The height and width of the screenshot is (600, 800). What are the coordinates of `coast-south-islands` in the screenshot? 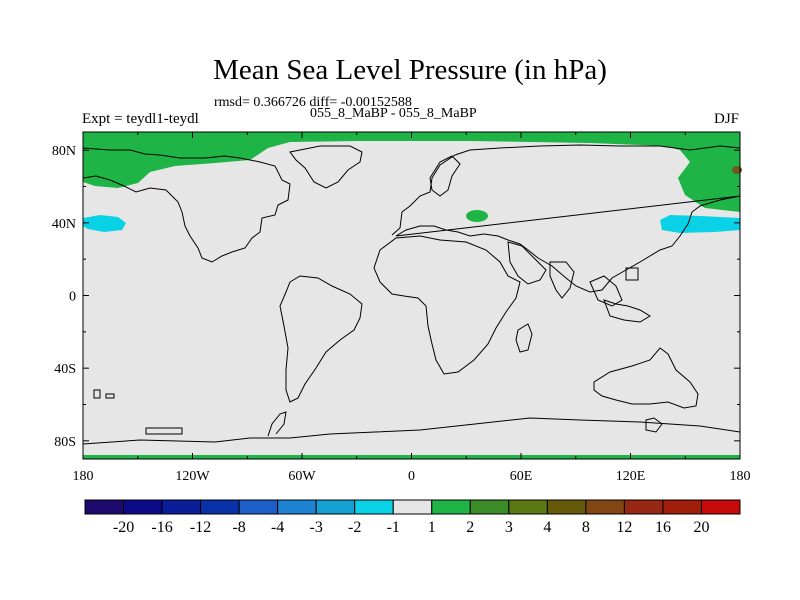 It's located at (138, 412).